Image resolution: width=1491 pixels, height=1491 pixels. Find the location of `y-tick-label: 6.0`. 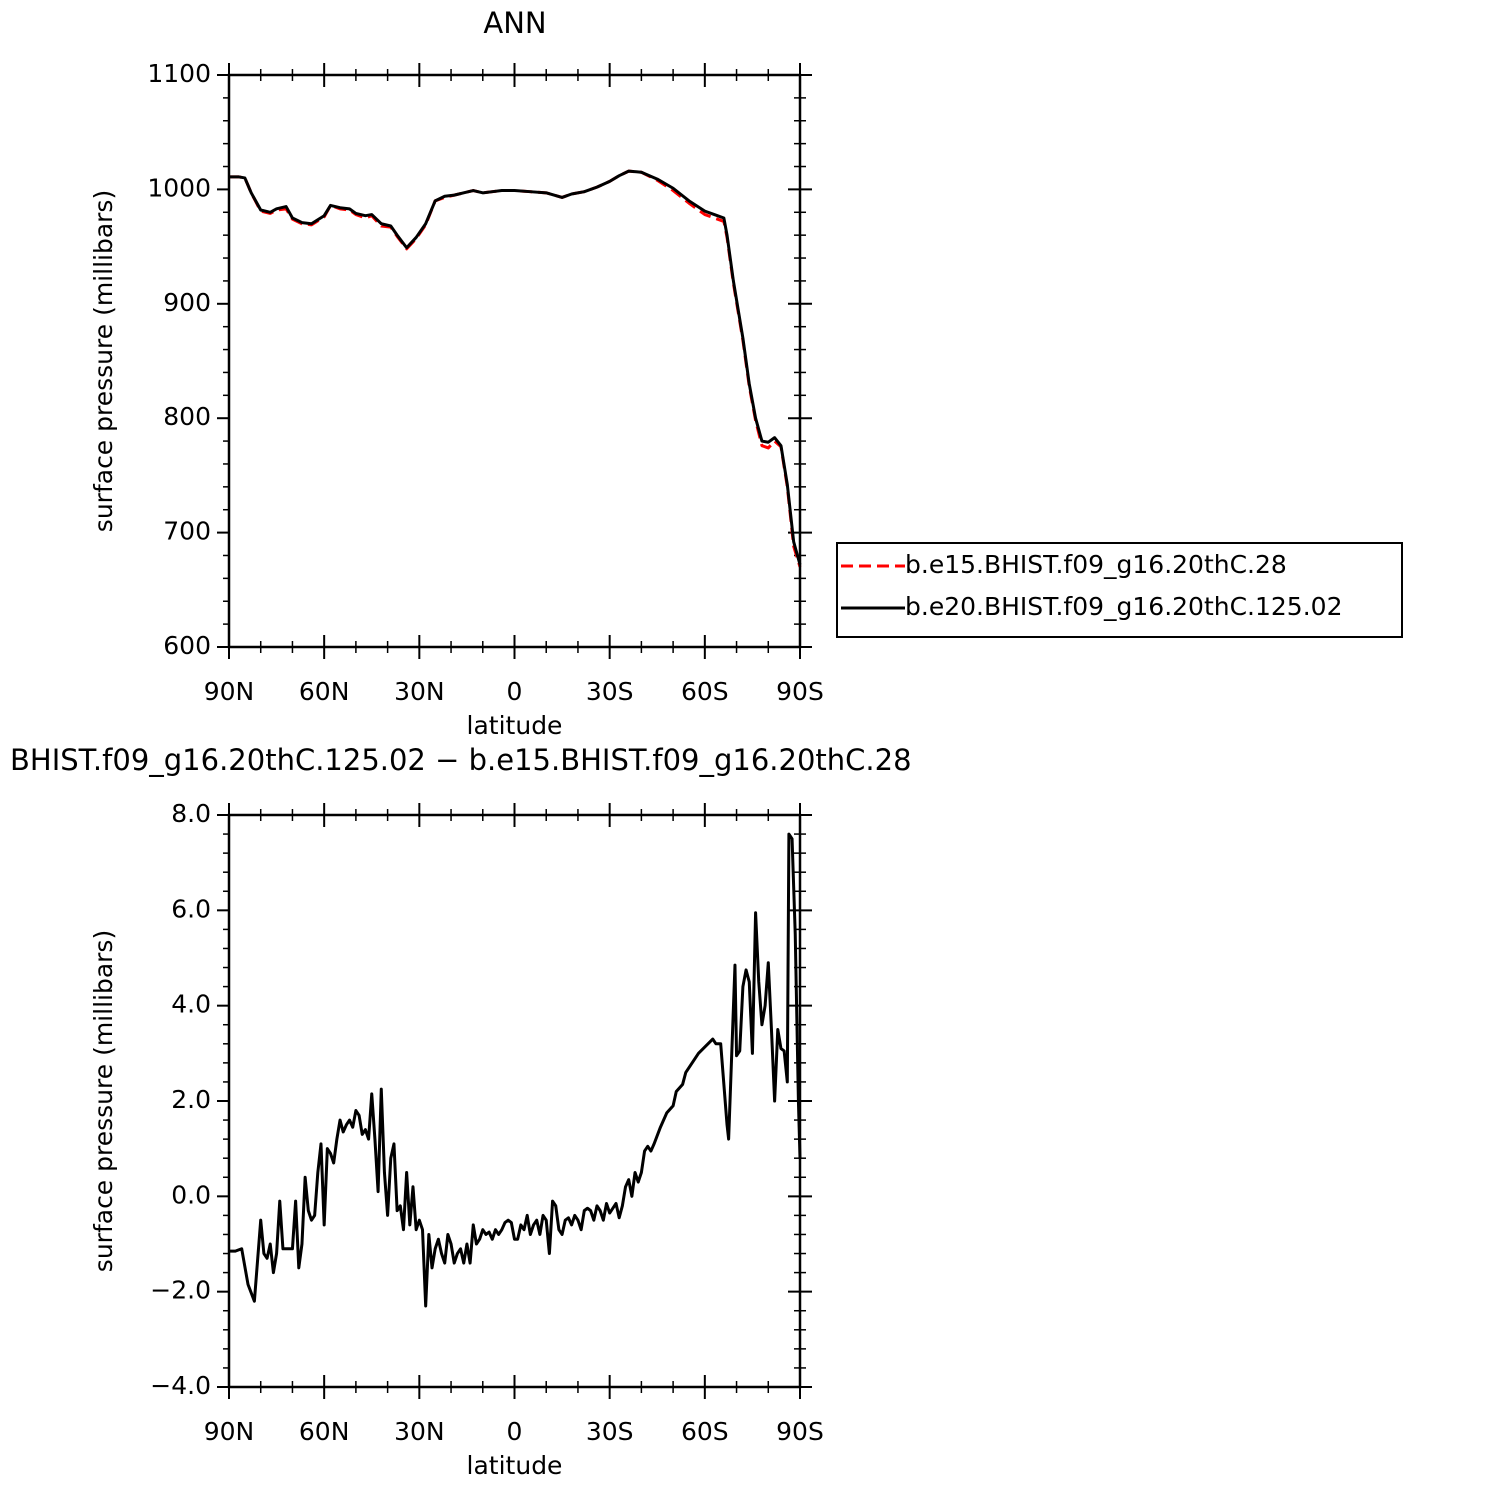

y-tick-label: 6.0 is located at coordinates (191, 908).